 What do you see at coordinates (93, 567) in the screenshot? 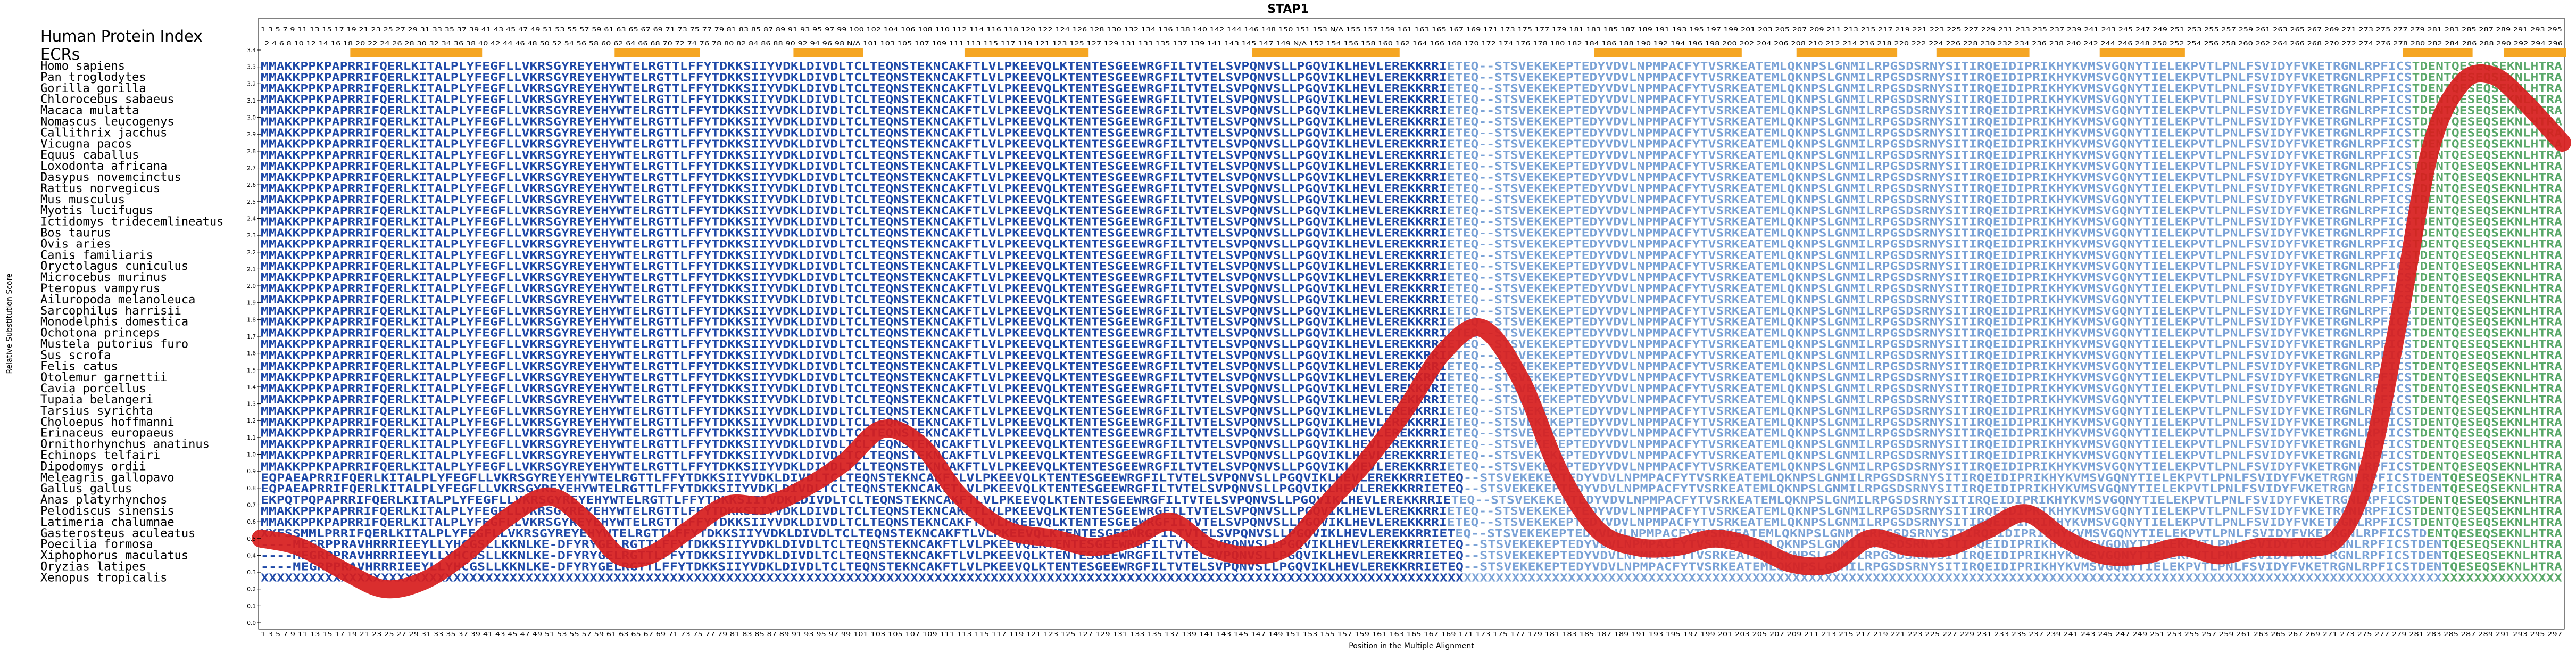
I see `species-label: Oryzias latipes` at bounding box center [93, 567].